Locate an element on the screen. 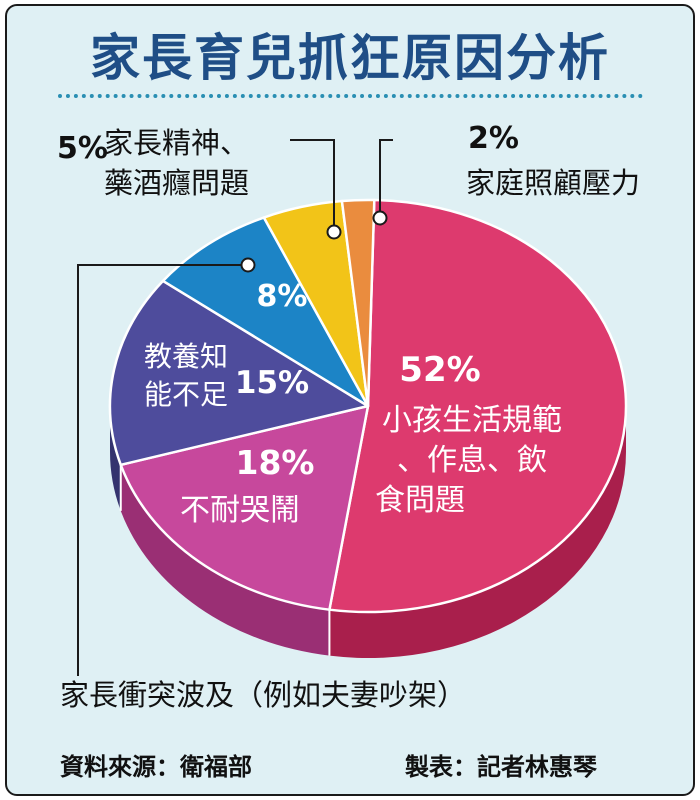 This screenshot has height=800, width=700. slice-label-15-line2: 能不足 is located at coordinates (186, 394).